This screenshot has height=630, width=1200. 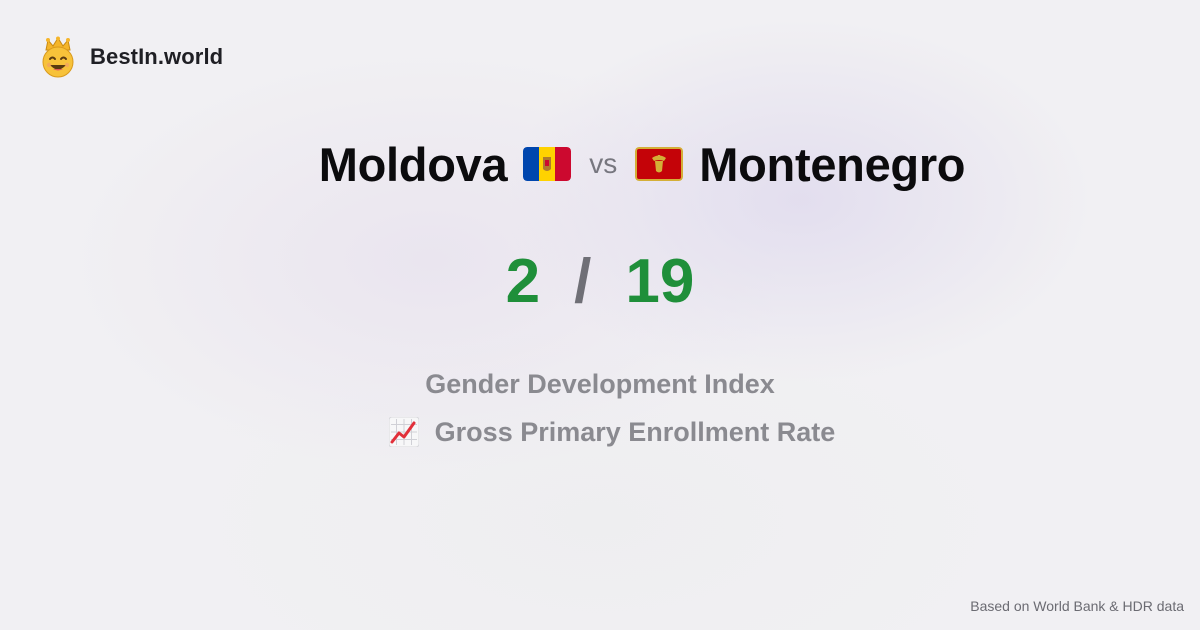 I want to click on metric-gender-development-index: Gender Development Index, so click(x=600, y=384).